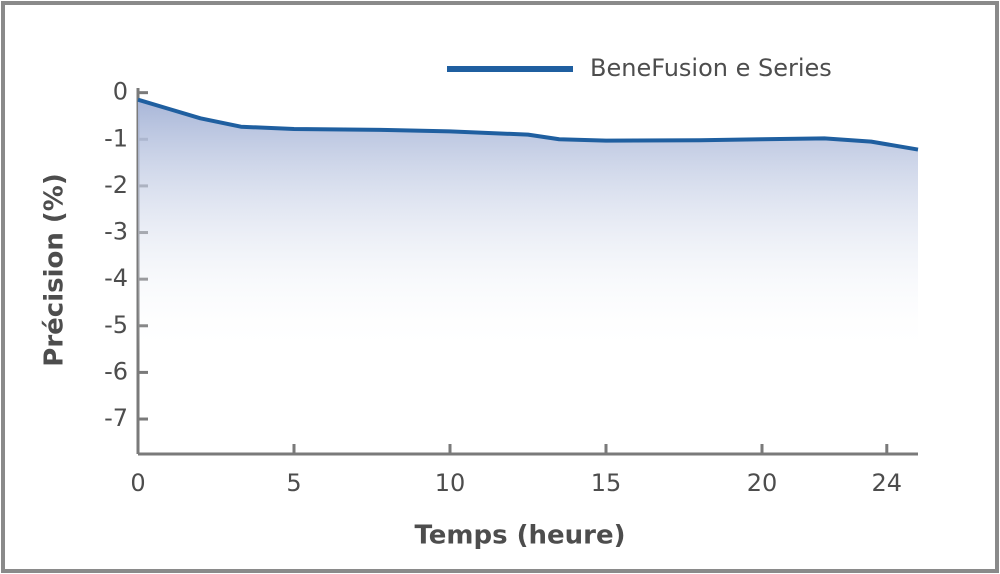  What do you see at coordinates (116, 278) in the screenshot?
I see `y-tick-label: -4` at bounding box center [116, 278].